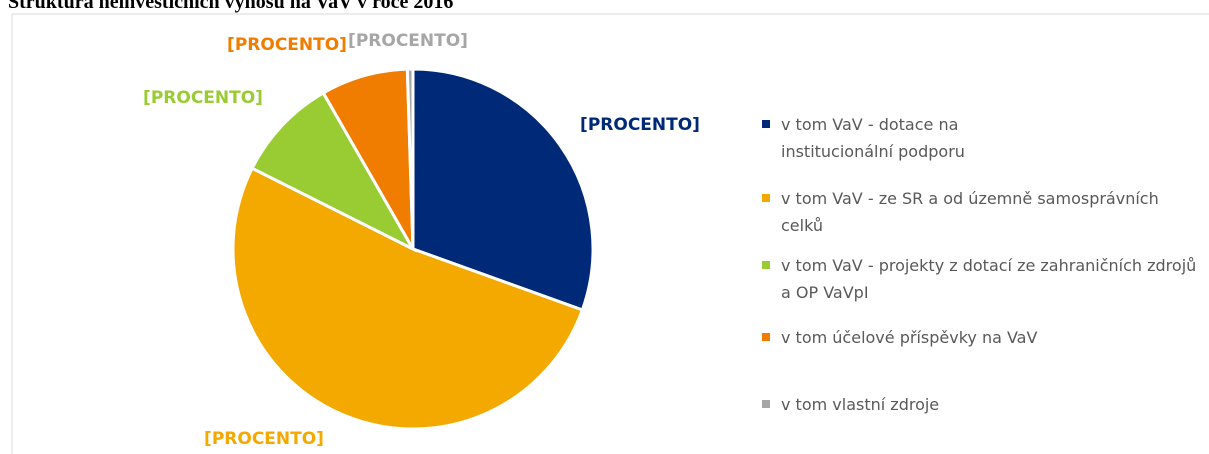  I want to click on legend-line: v tom vlastní zdroje, so click(860, 404).